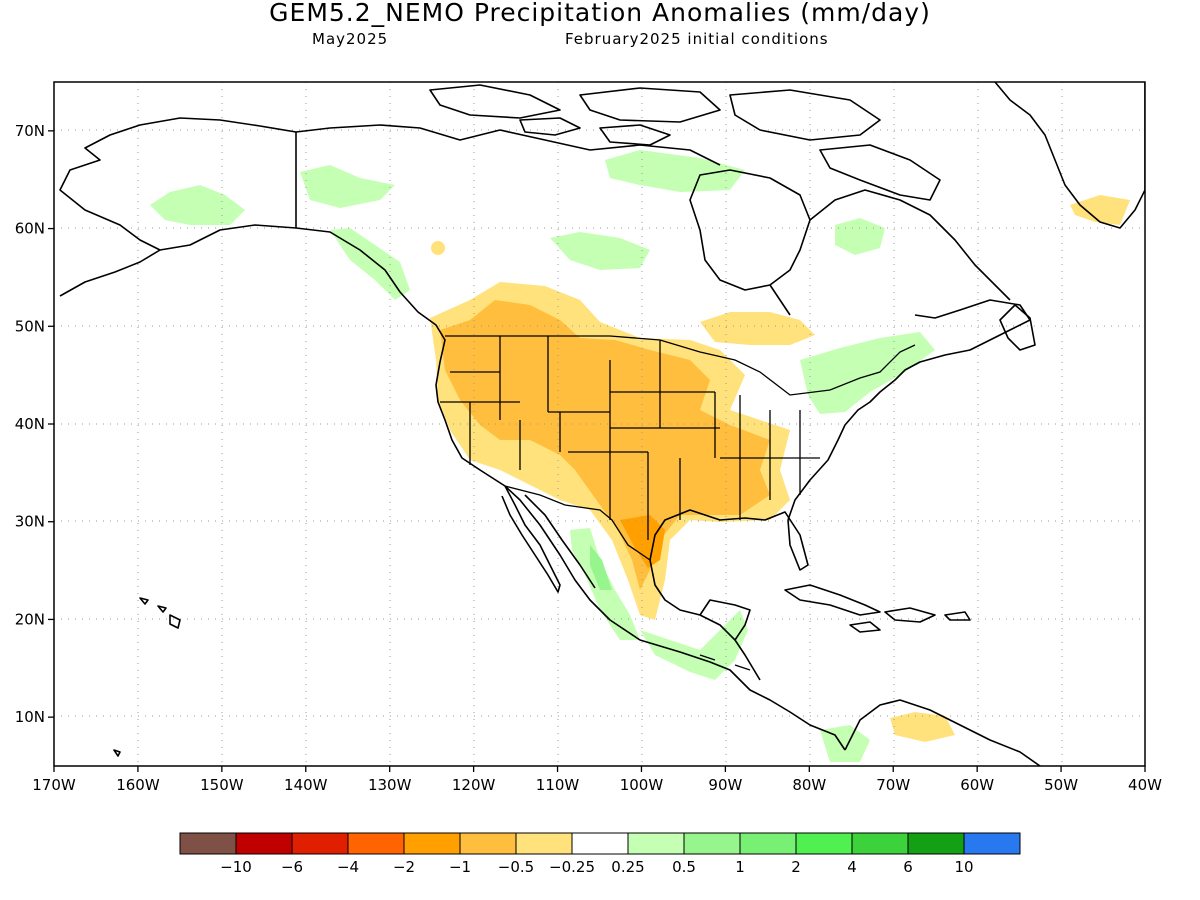  I want to click on colorbar-label: −10, so click(236, 867).